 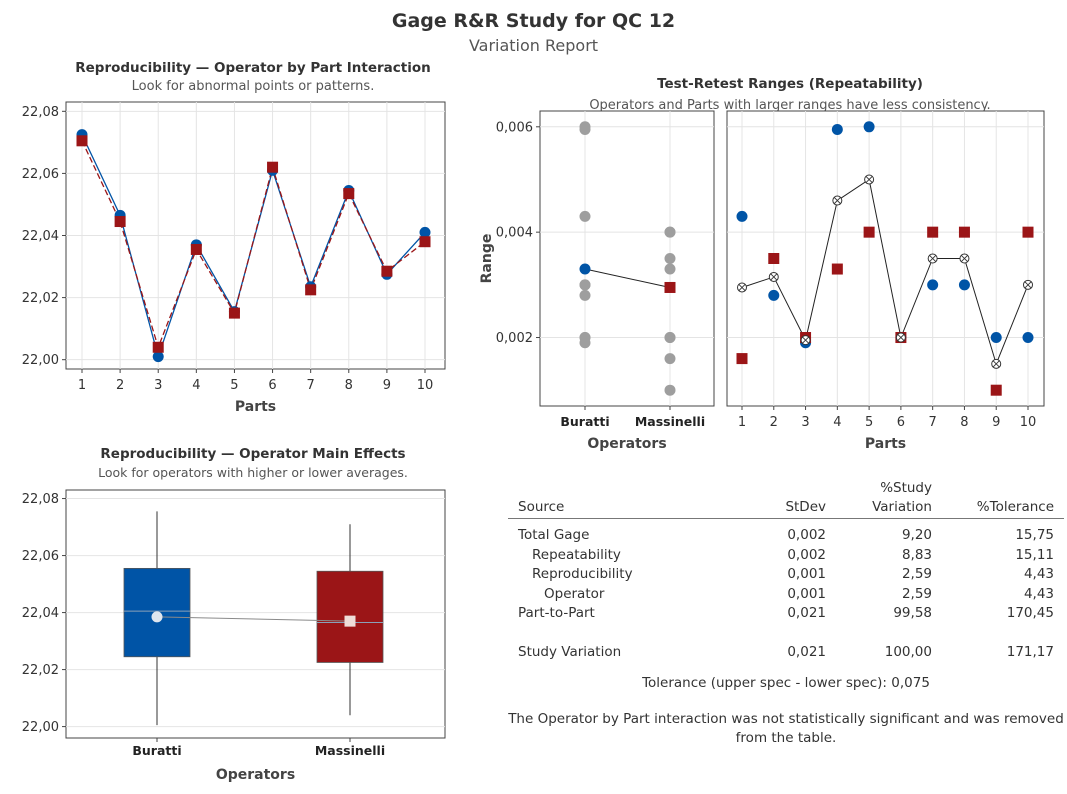 I want to click on row-tolerance: 171,17, so click(x=1030, y=651).